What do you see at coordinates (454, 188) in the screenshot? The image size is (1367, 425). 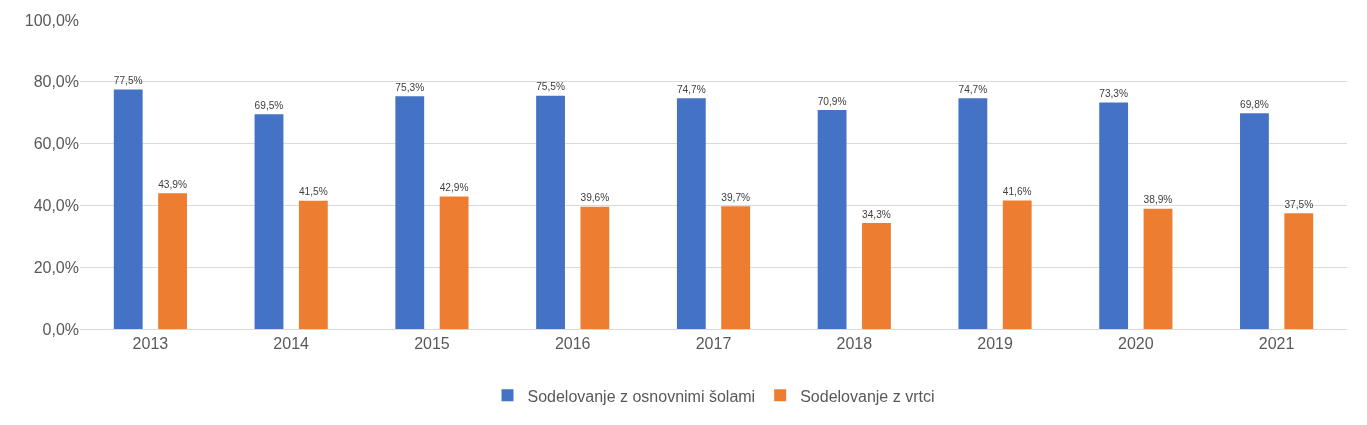 I see `data-label: 42,9%` at bounding box center [454, 188].